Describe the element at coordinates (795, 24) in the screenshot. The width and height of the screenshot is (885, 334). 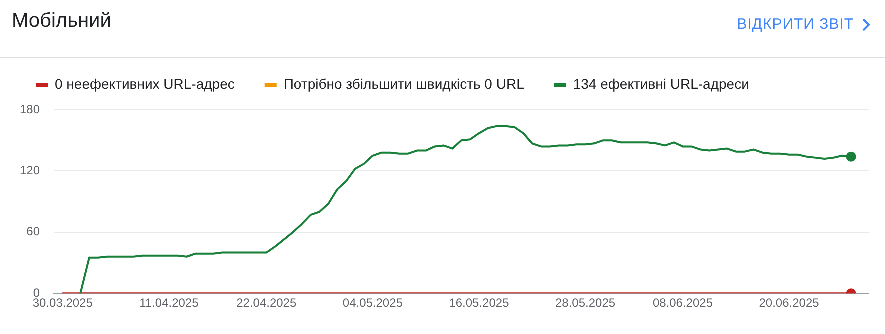
I see `text: ВІДКРИТИ ЗВІТ` at that location.